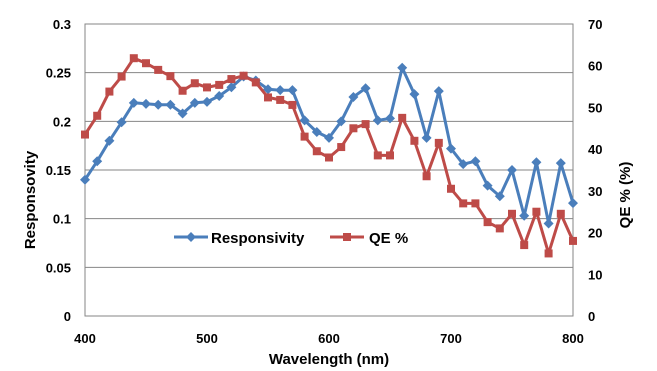 The image size is (657, 371). What do you see at coordinates (58, 267) in the screenshot?
I see `y-left-tick-label: 0.05` at bounding box center [58, 267].